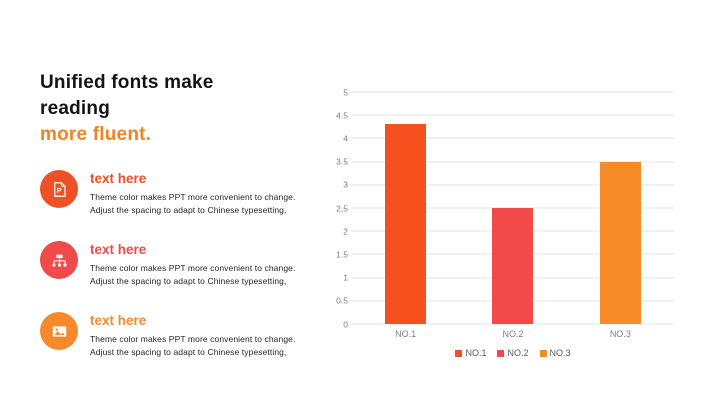  Describe the element at coordinates (345, 277) in the screenshot. I see `y-tick-label: 1` at that location.